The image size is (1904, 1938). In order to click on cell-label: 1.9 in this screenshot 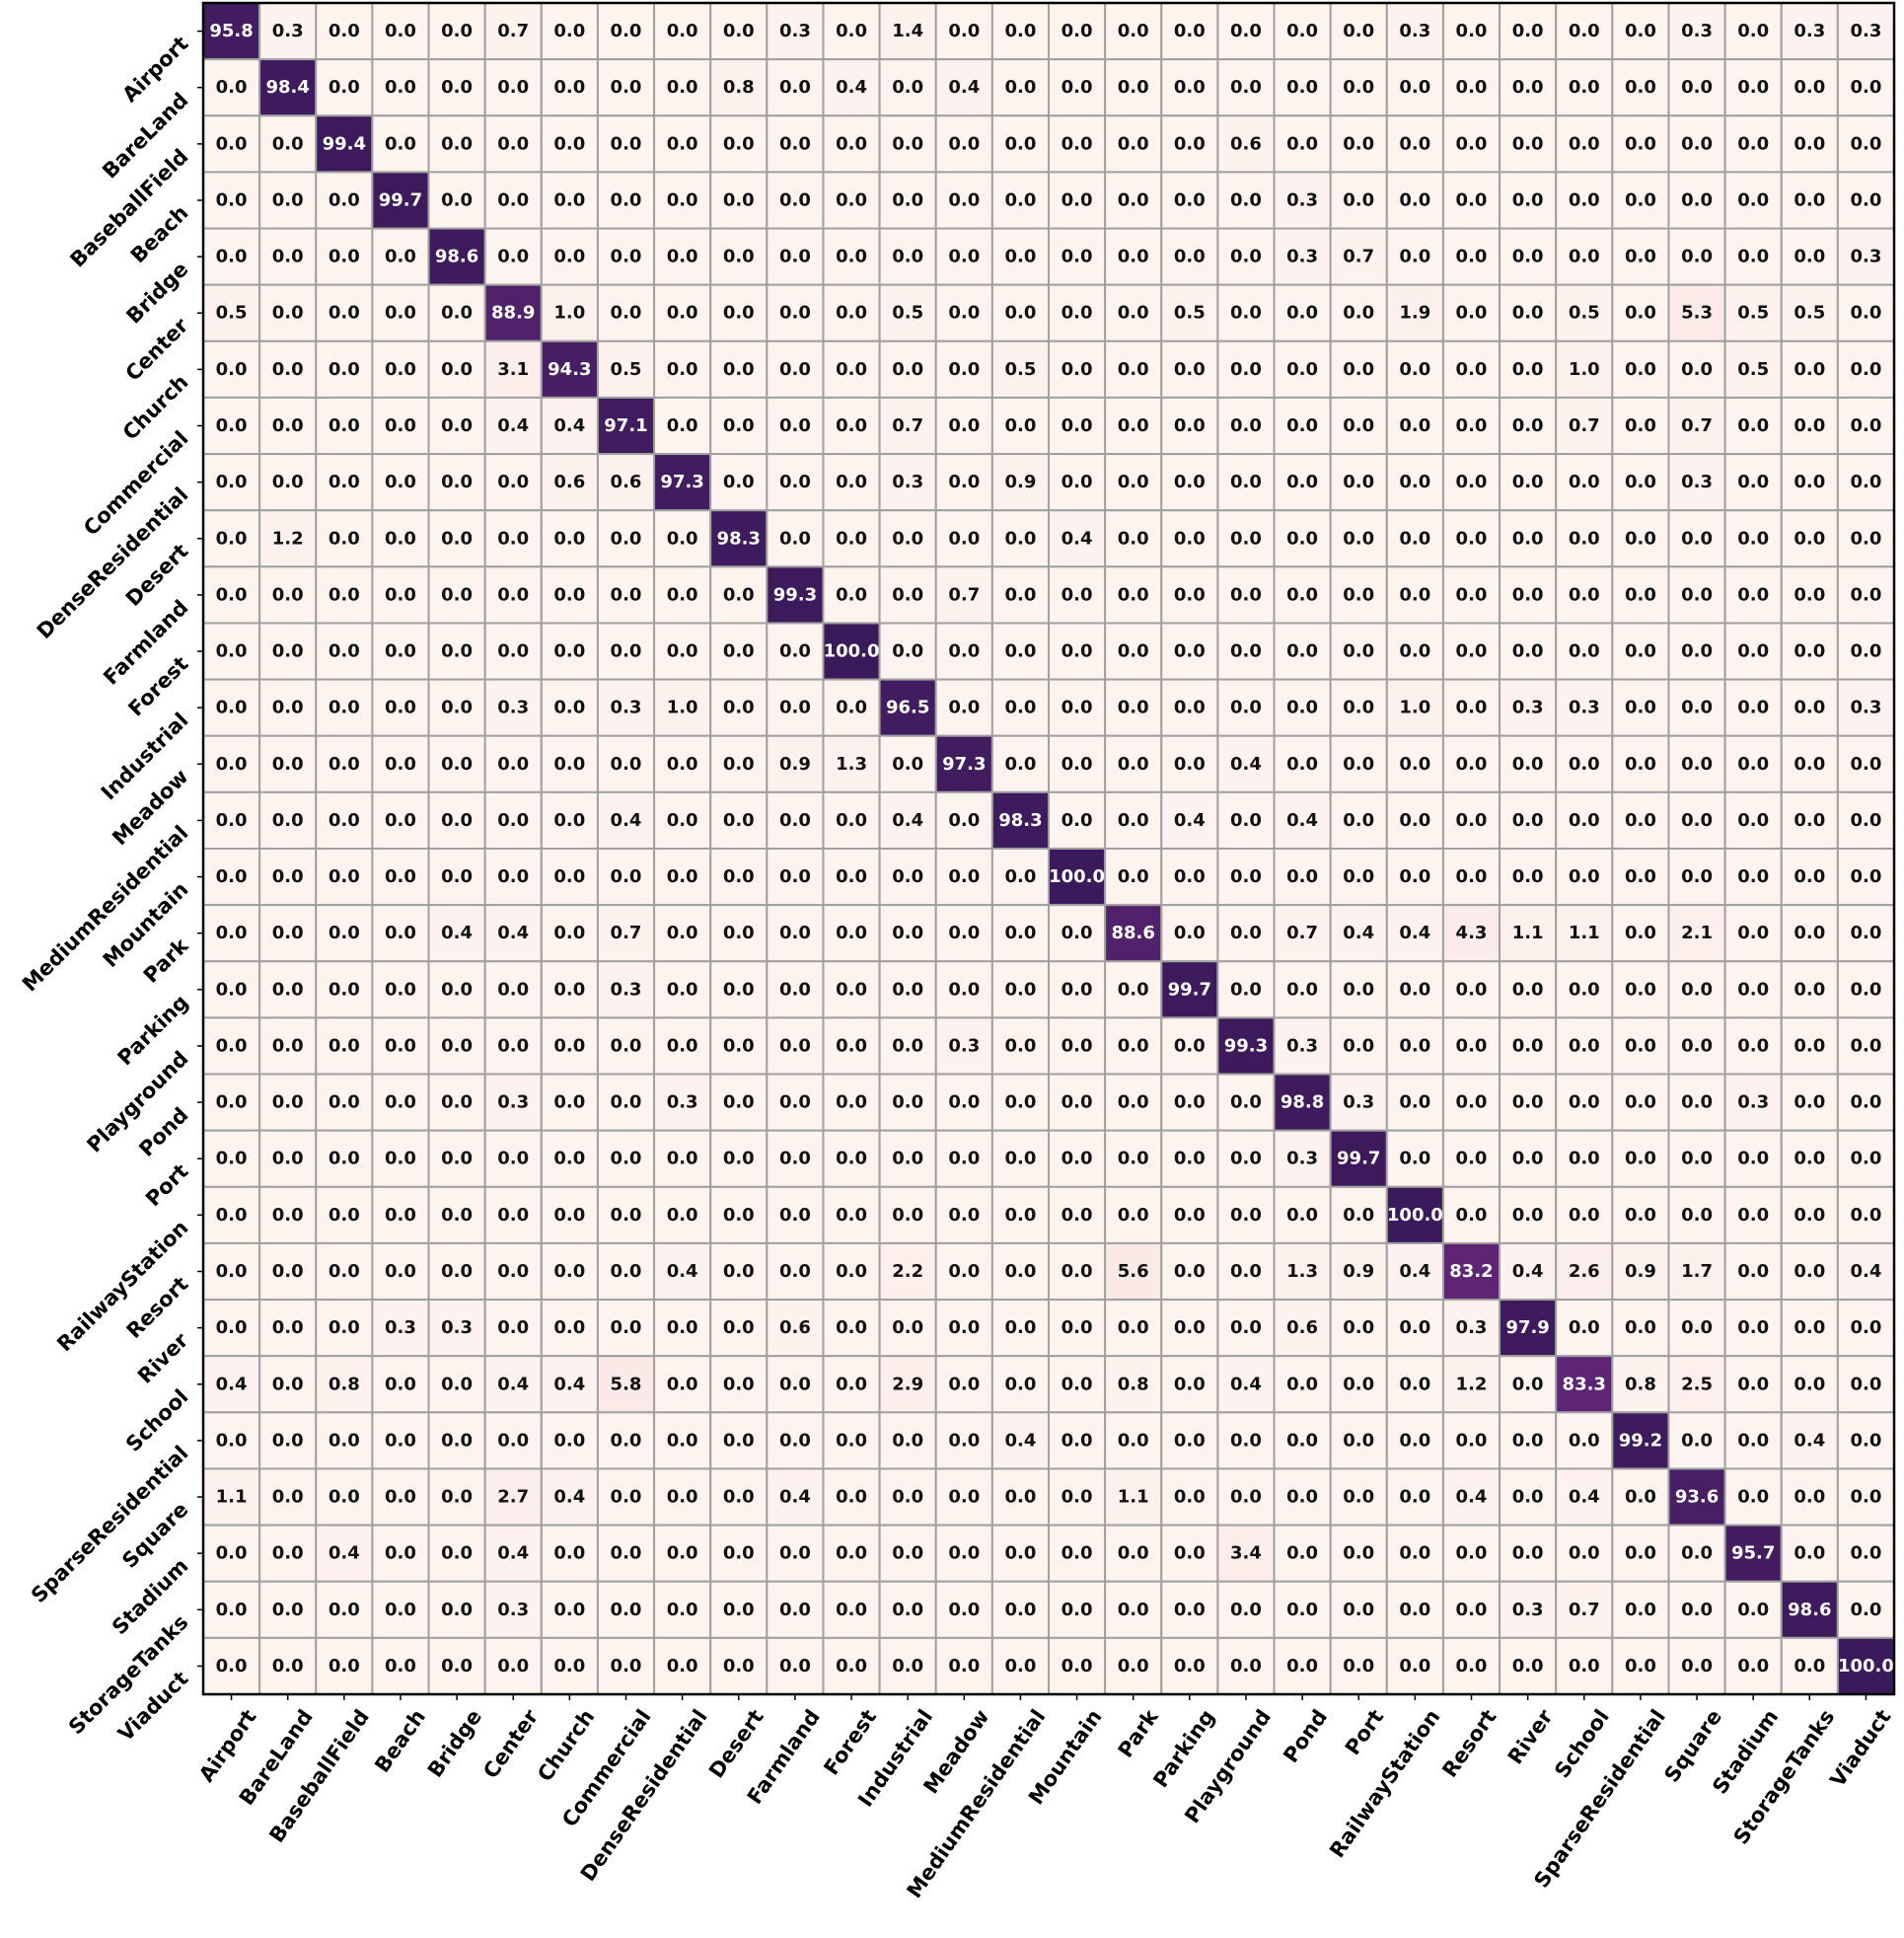, I will do `click(1414, 313)`.